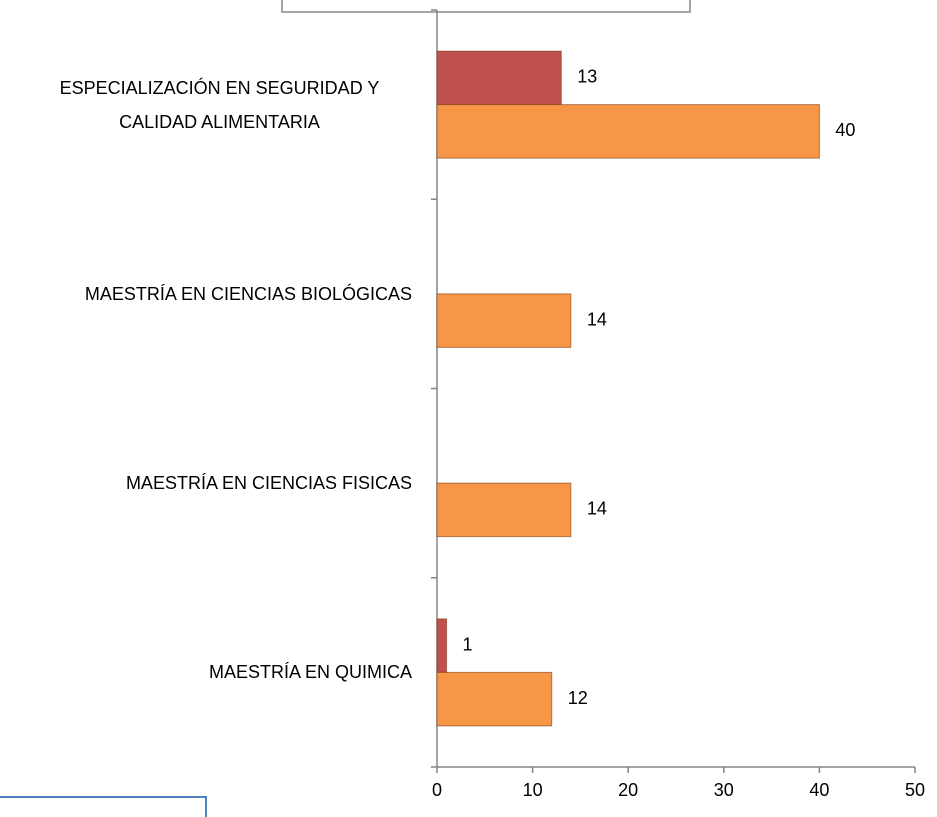  Describe the element at coordinates (578, 698) in the screenshot. I see `value-label: 12` at that location.